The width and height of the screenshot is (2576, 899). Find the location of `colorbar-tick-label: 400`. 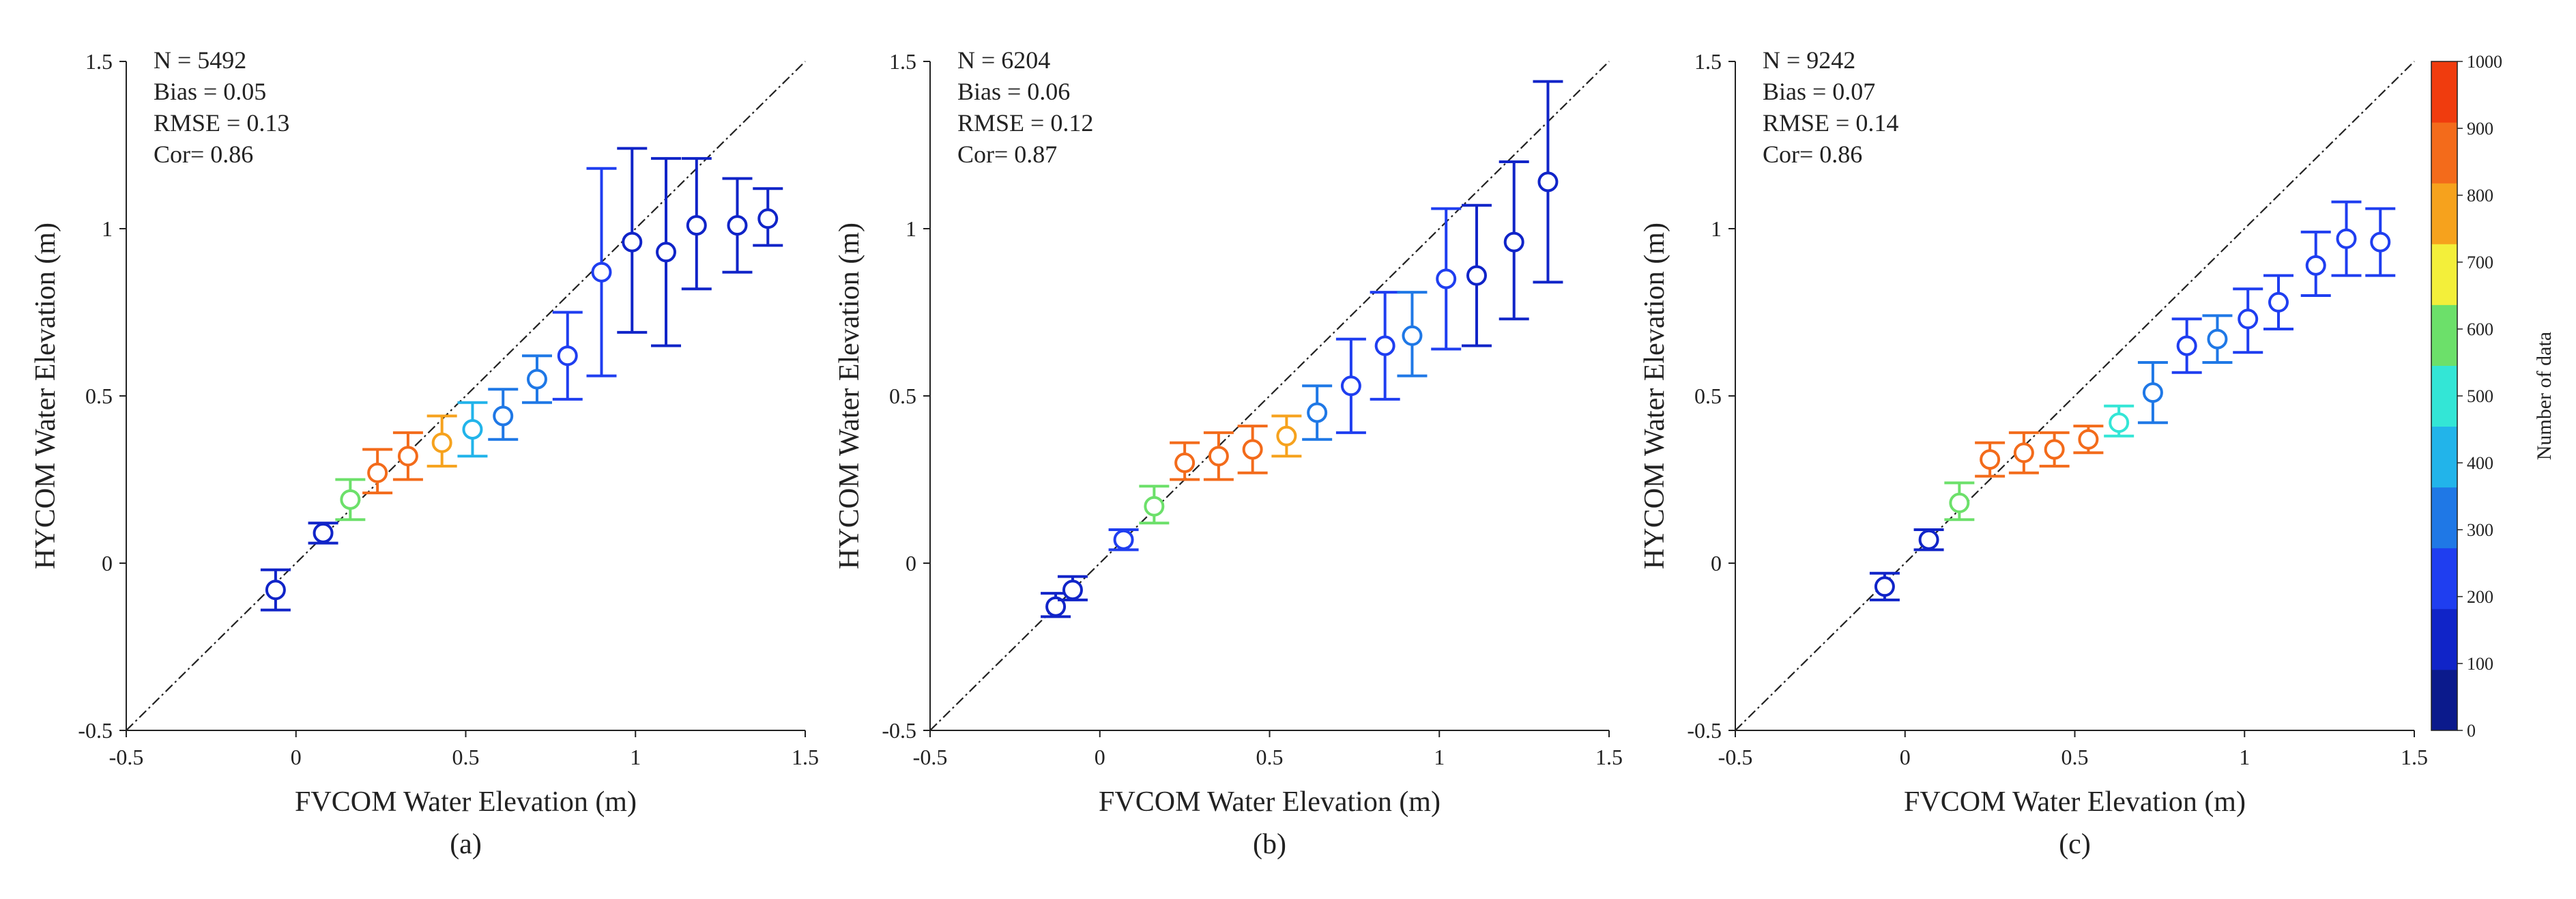

colorbar-tick-label: 400 is located at coordinates (2480, 463).